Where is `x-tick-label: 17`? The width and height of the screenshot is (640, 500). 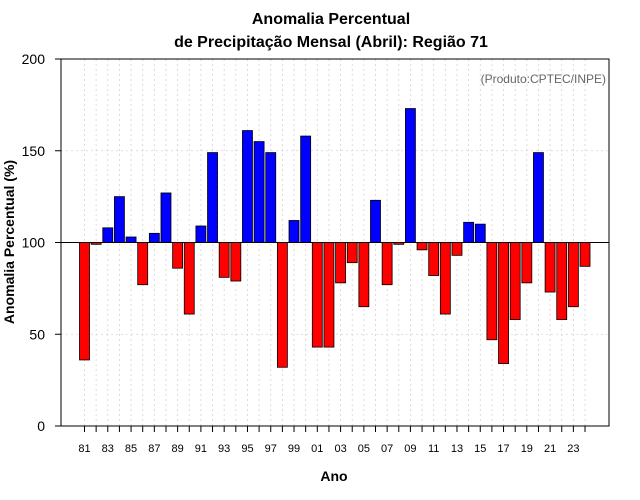
x-tick-label: 17 is located at coordinates (503, 449).